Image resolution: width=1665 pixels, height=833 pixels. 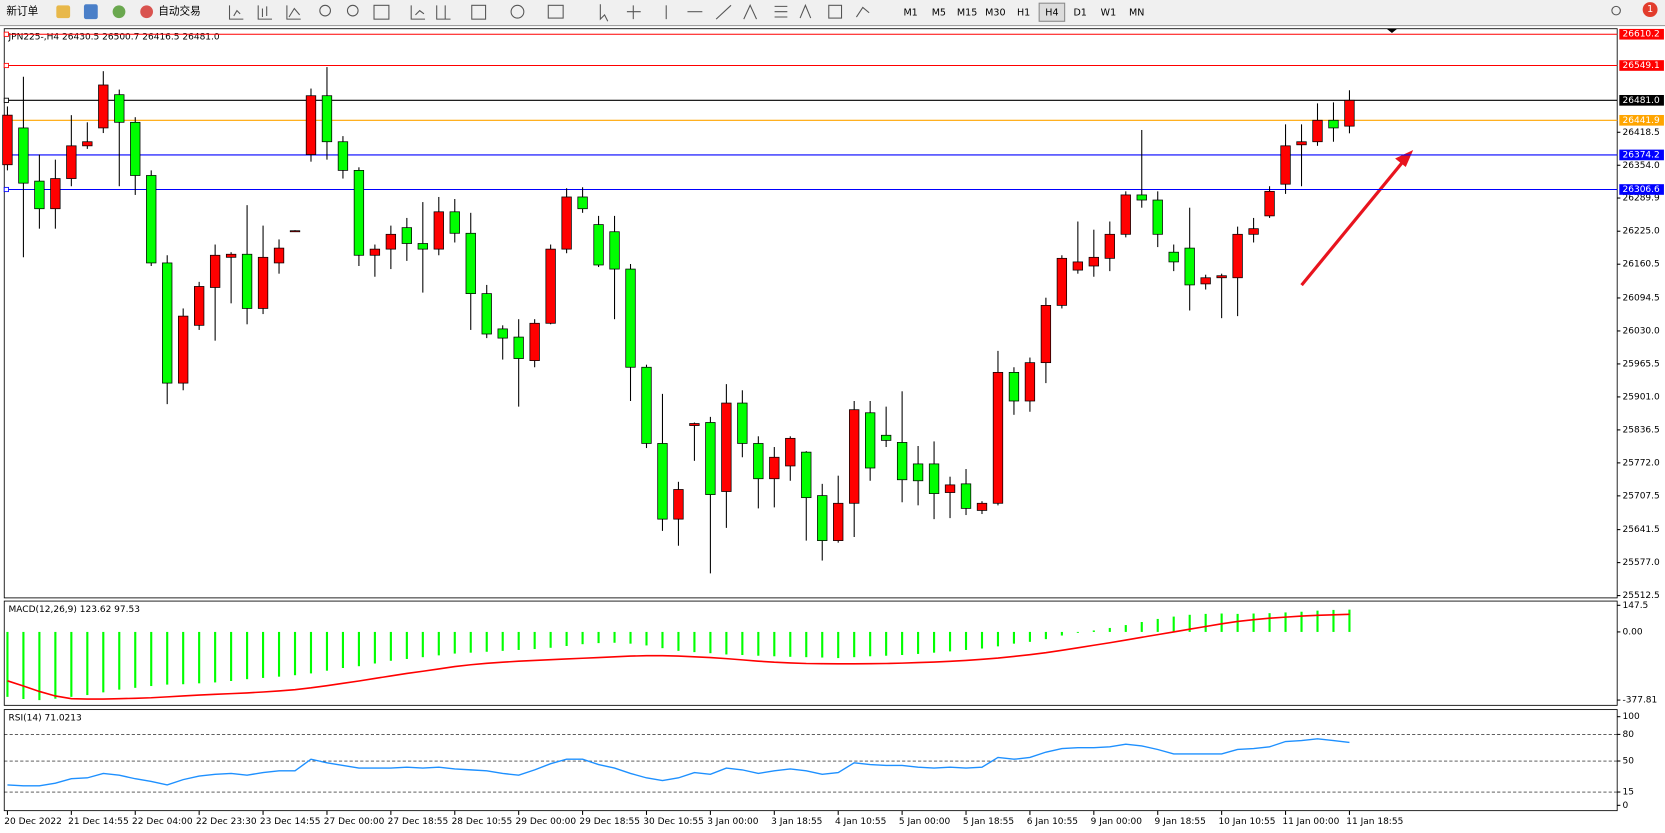 I want to click on y-tick-label: 25707.5, so click(x=1640, y=496).